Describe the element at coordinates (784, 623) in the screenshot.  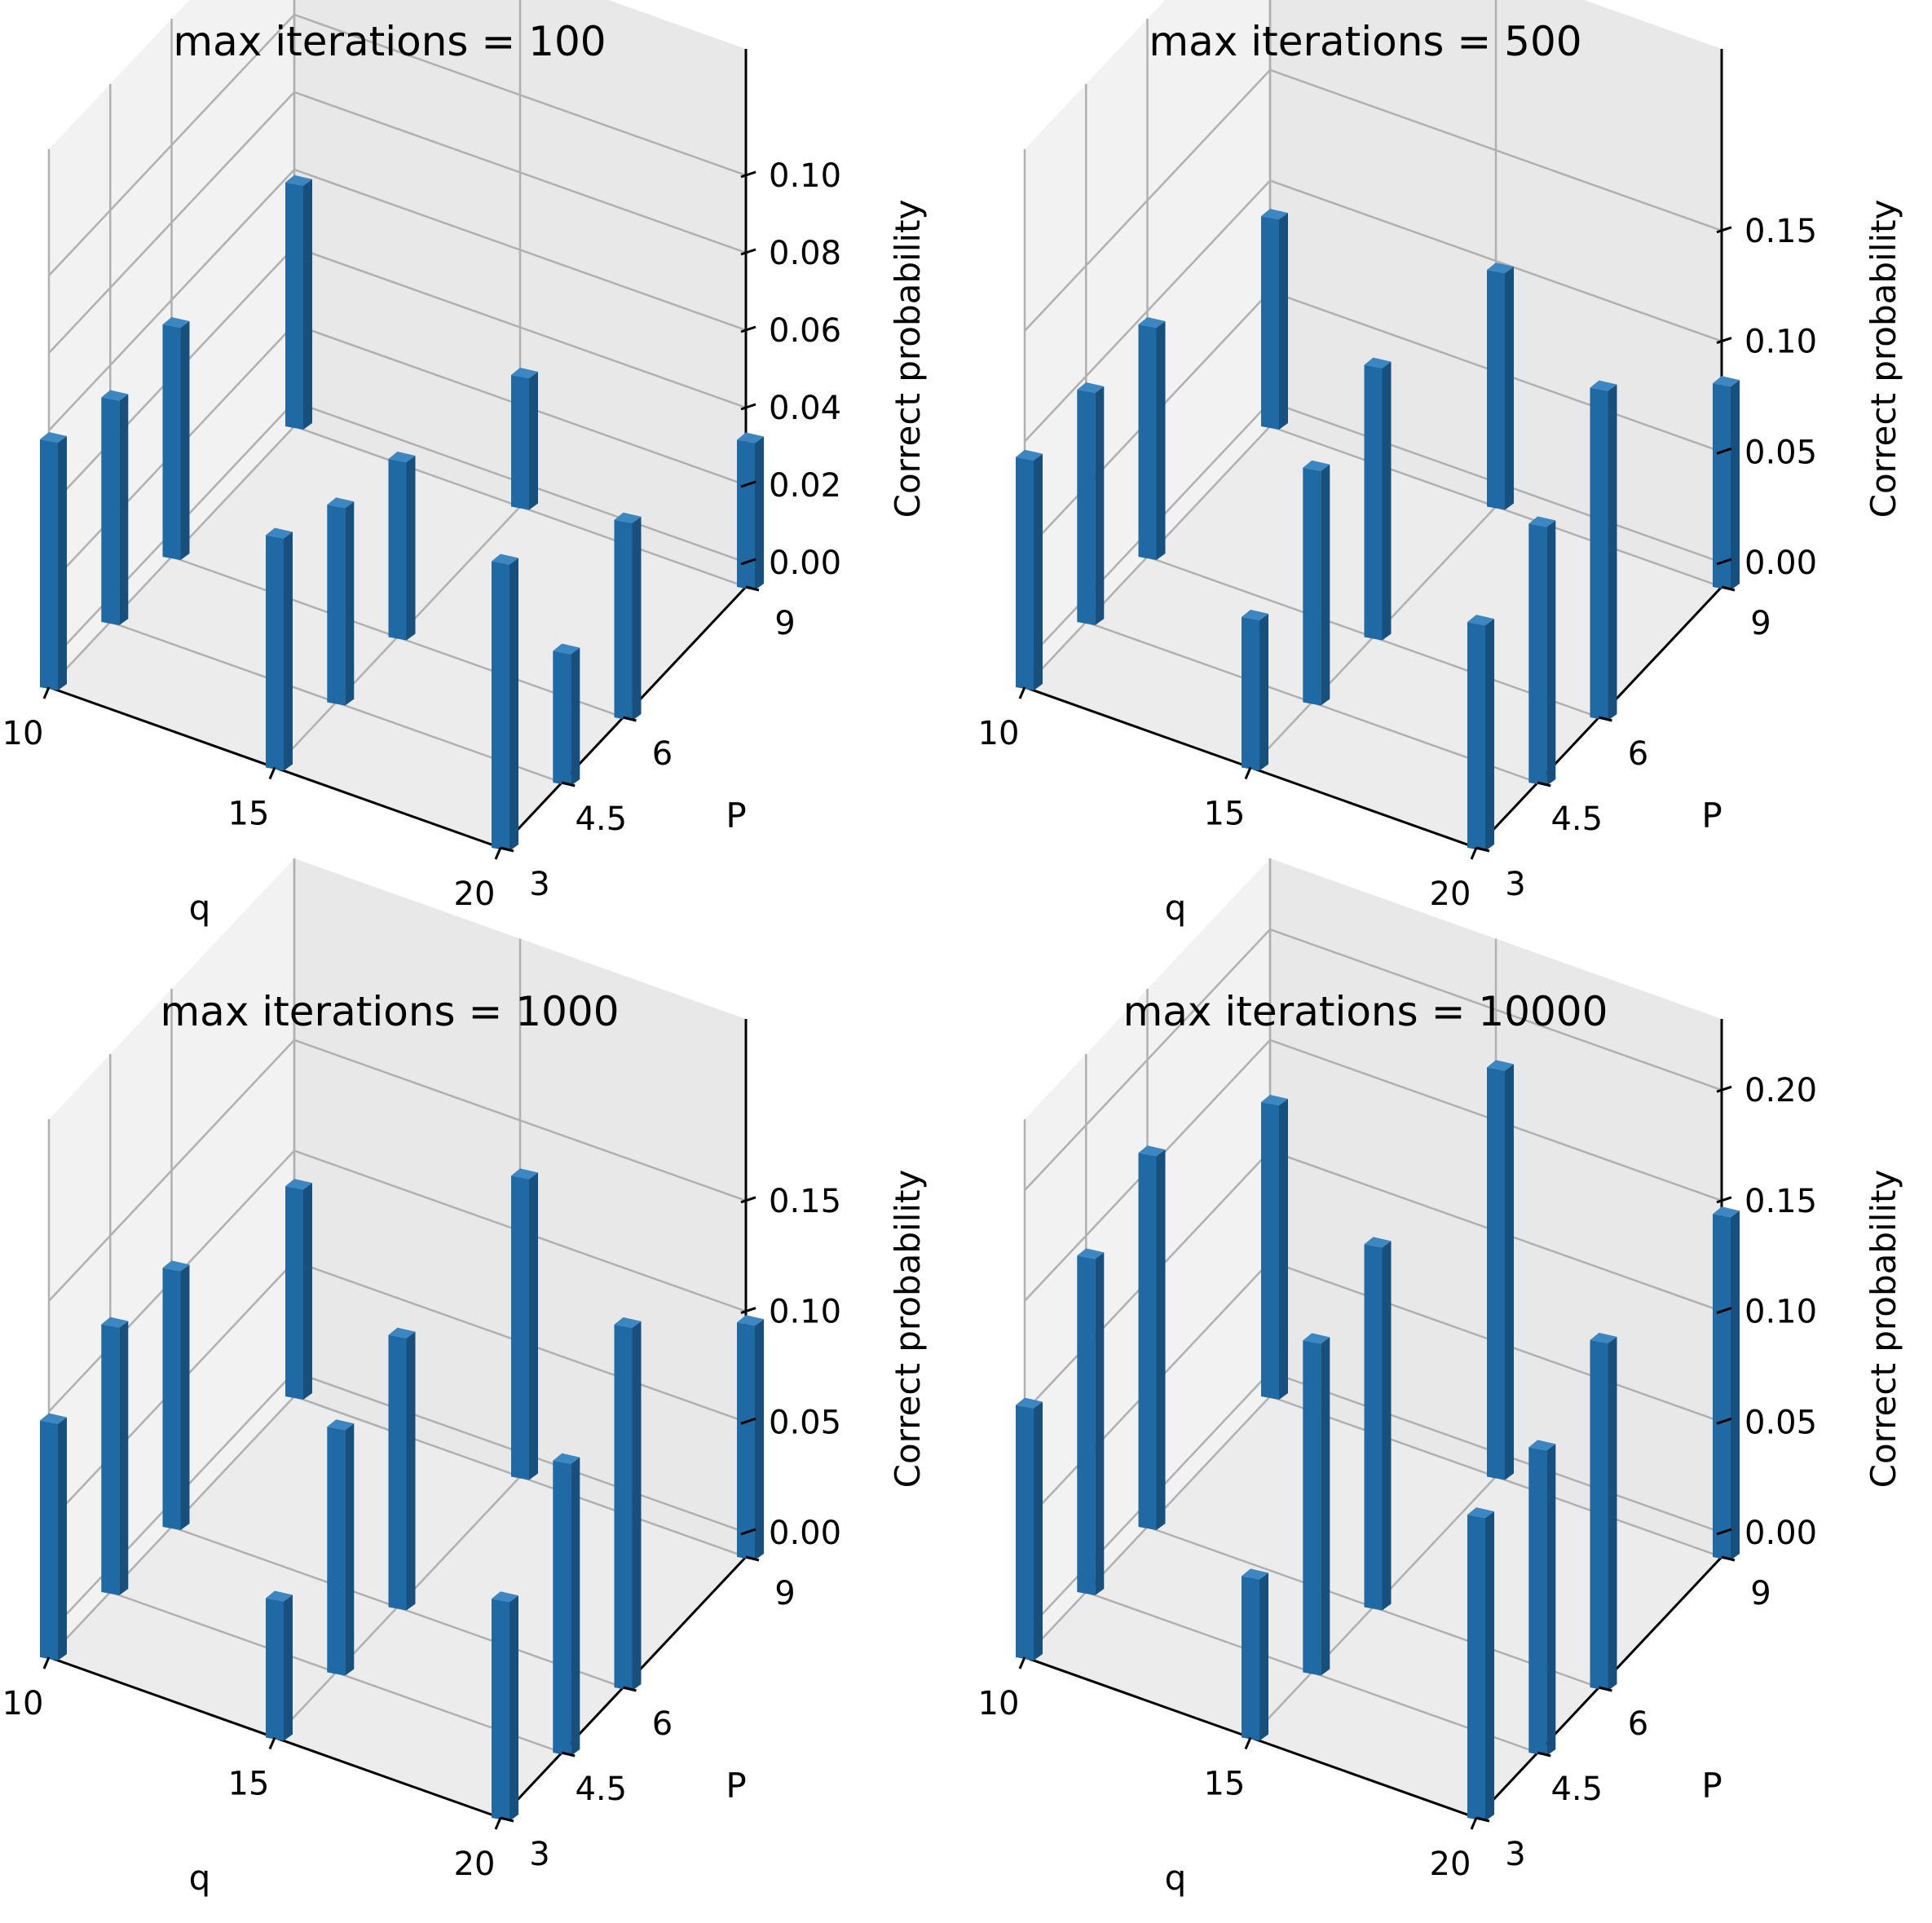
I see `p-tick-label: 9` at that location.